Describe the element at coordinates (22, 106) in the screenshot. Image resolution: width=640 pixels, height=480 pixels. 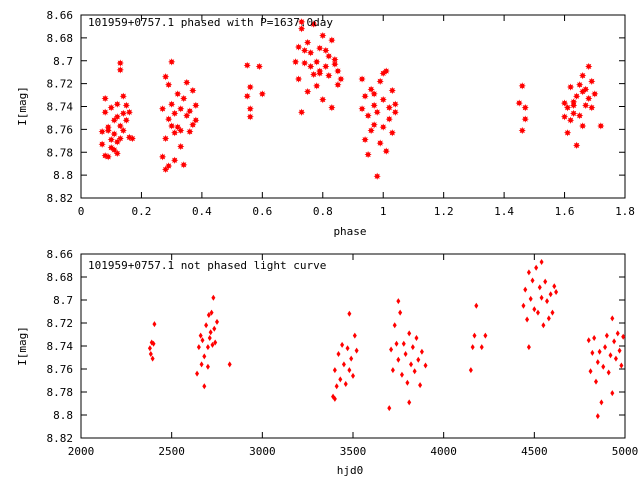
I see `y-axis-label: I[mag]` at that location.